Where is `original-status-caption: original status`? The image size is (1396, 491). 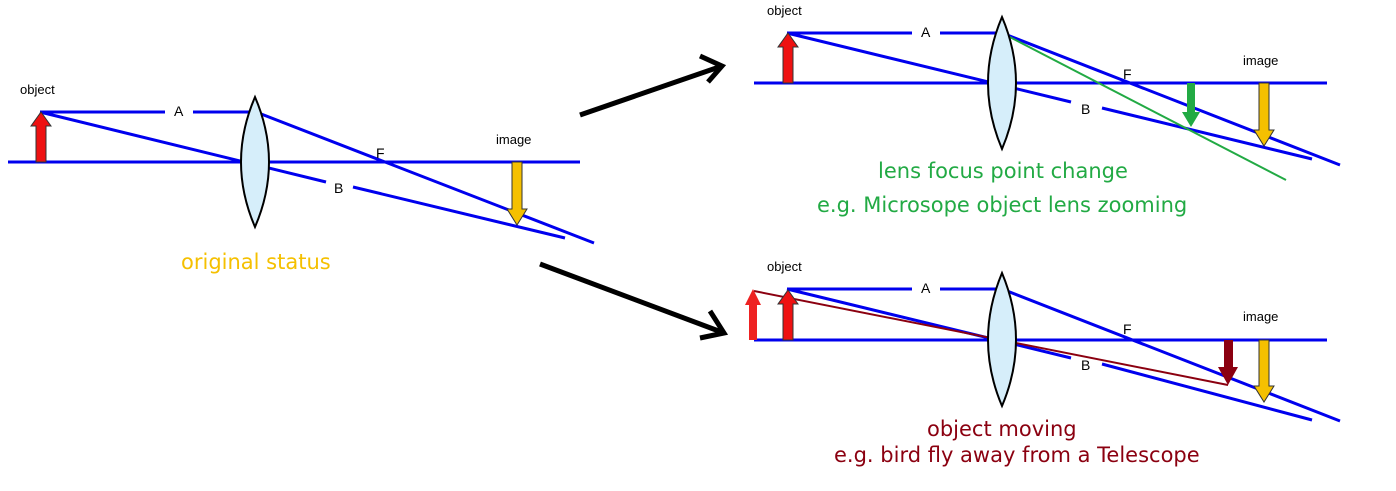 original-status-caption: original status is located at coordinates (256, 262).